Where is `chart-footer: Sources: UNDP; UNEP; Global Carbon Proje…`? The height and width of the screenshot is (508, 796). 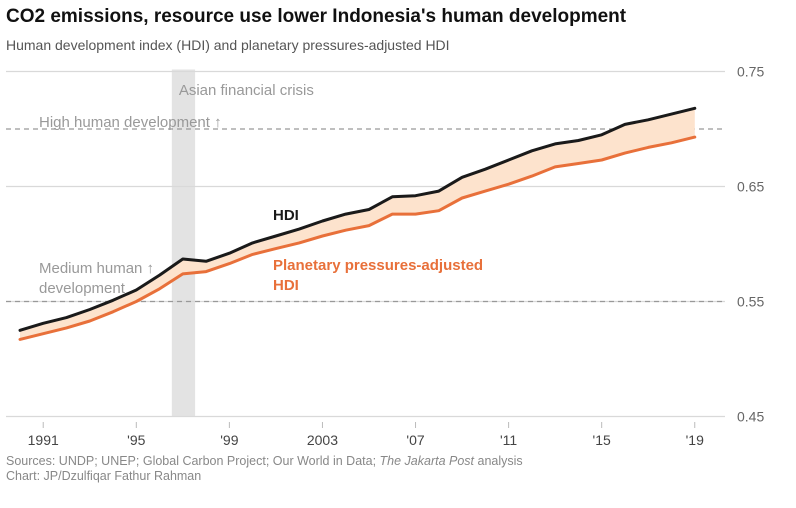
chart-footer: Sources: UNDP; UNEP; Global Carbon Proje… is located at coordinates (264, 469).